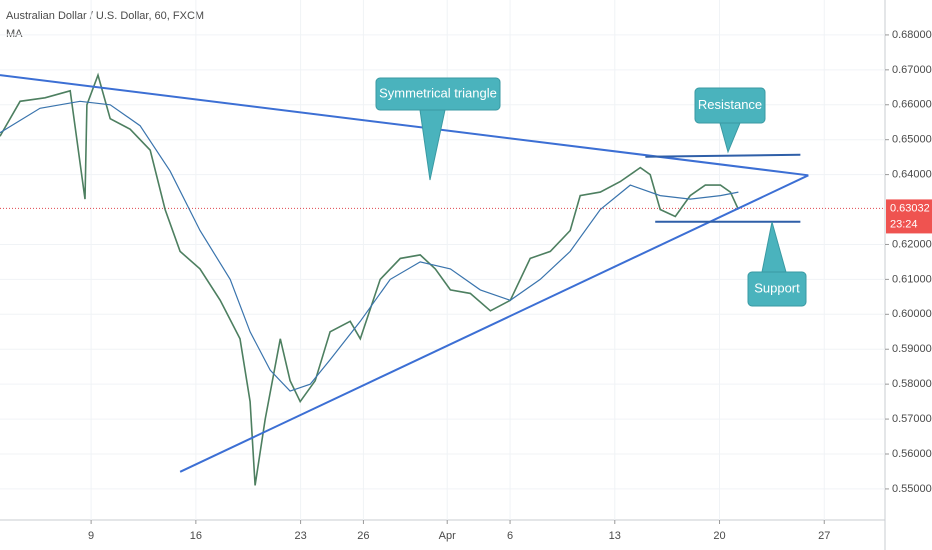 The image size is (932, 550). What do you see at coordinates (824, 536) in the screenshot?
I see `x-tick-label: 27` at bounding box center [824, 536].